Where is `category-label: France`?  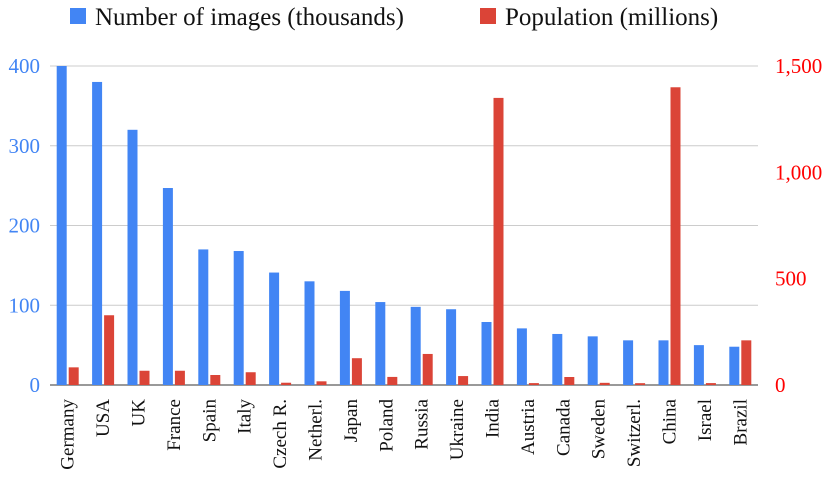
category-label: France is located at coordinates (174, 425).